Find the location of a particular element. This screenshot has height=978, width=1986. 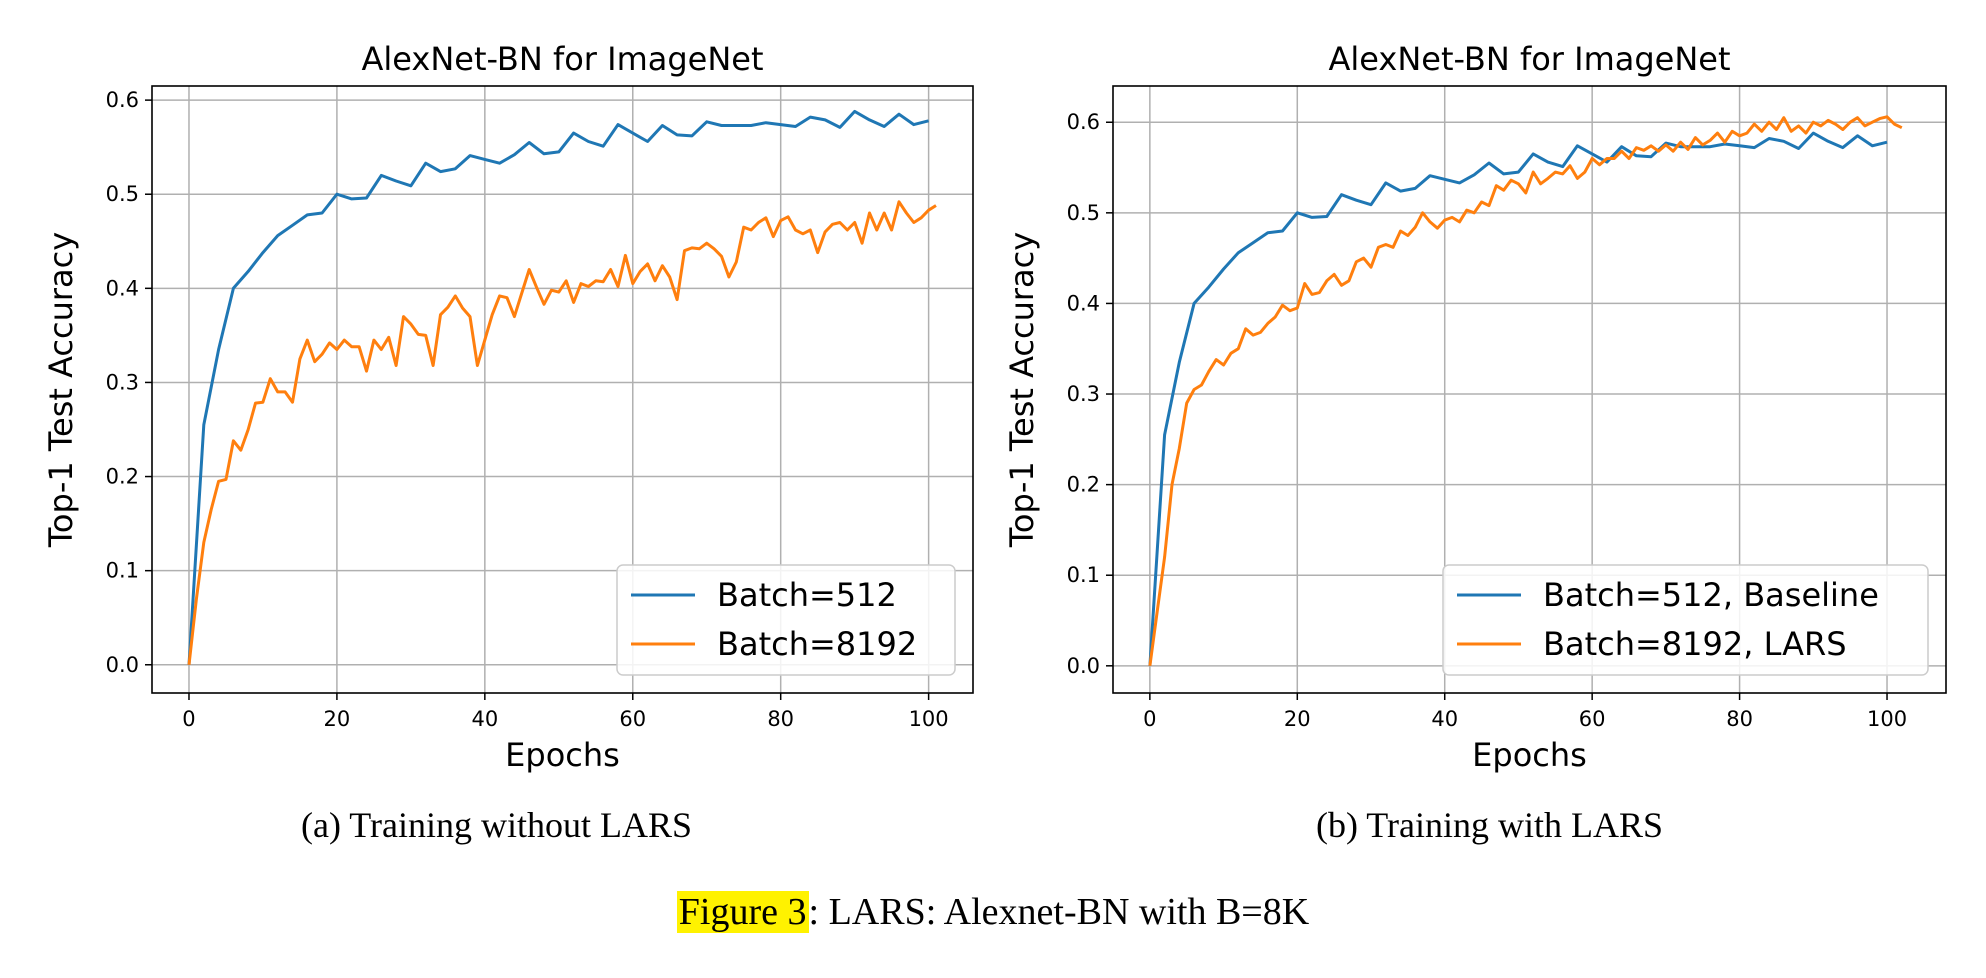

figure-label: Figure 3 is located at coordinates (742, 912).